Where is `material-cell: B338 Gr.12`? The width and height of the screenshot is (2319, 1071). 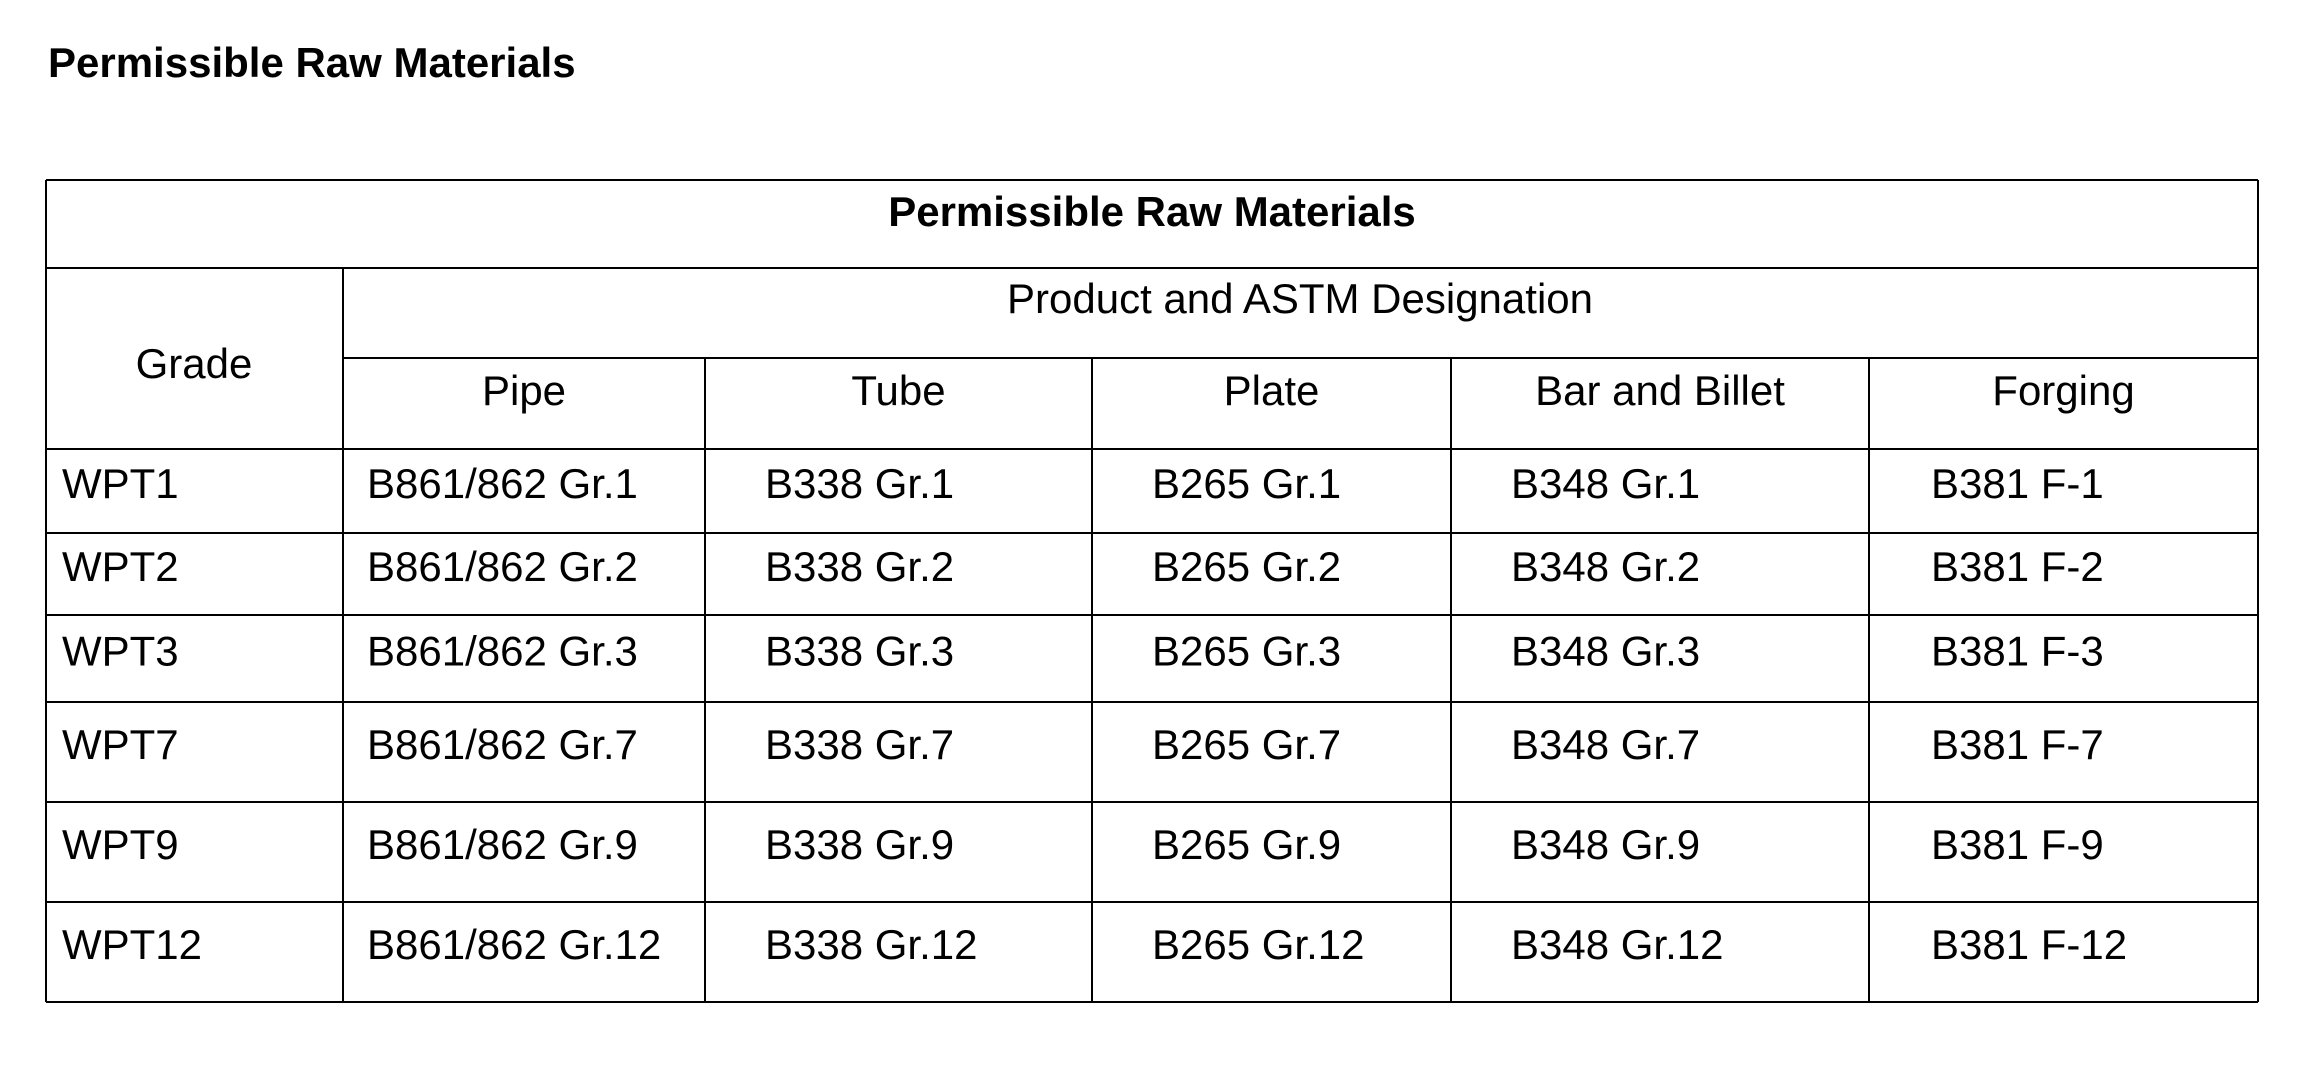
material-cell: B338 Gr.12 is located at coordinates (871, 944).